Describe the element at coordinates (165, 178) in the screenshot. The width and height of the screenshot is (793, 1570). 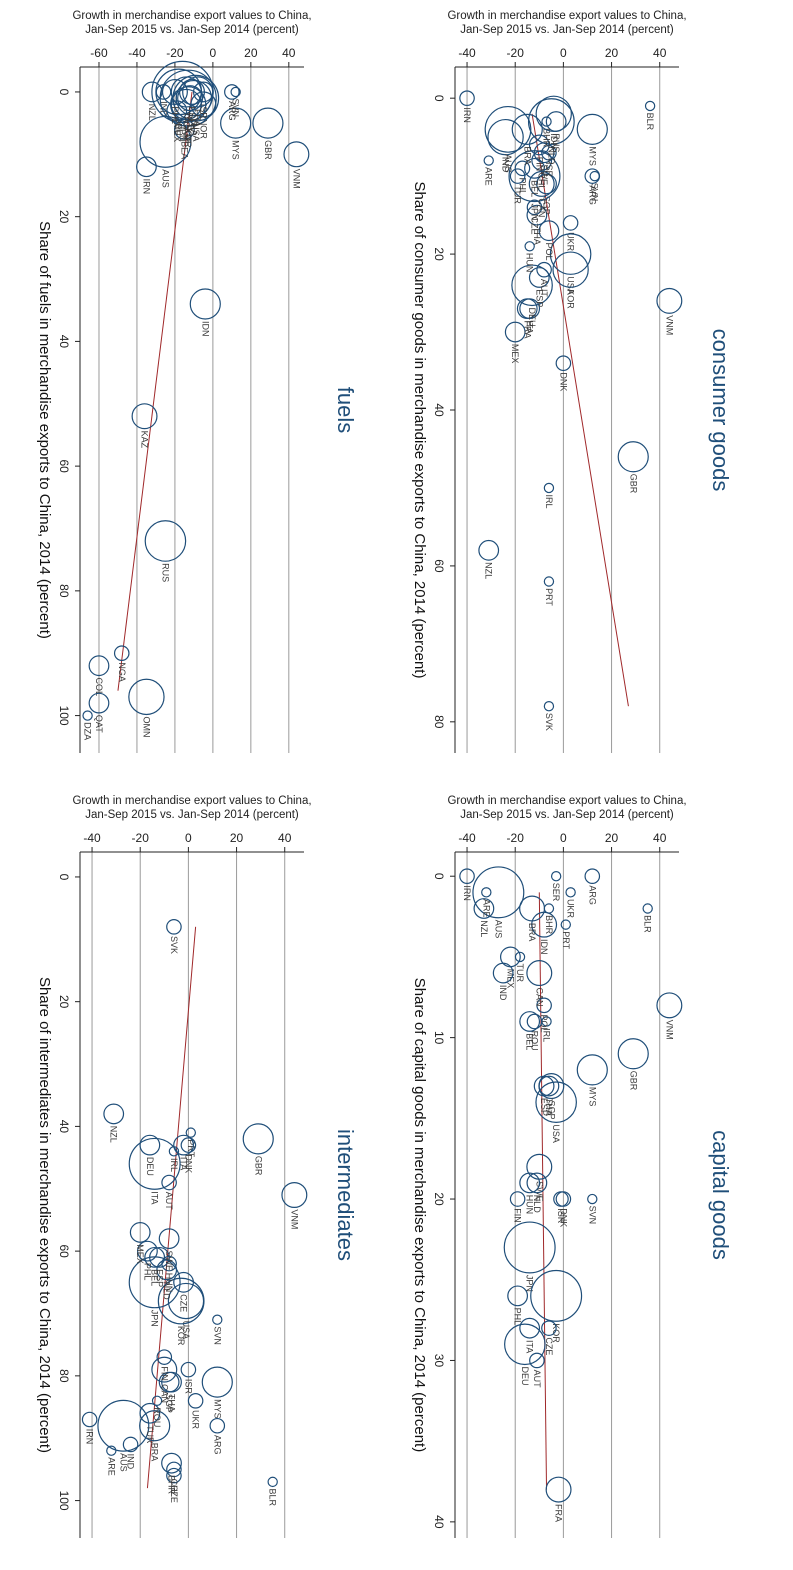
I see `point-label: AUS` at that location.